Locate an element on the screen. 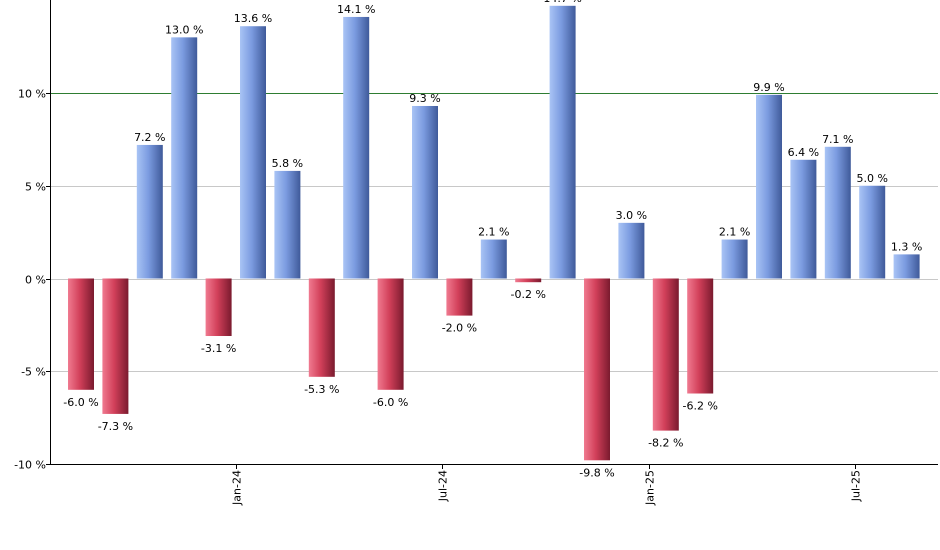 The width and height of the screenshot is (940, 550). data-label: -6.2 % is located at coordinates (699, 406).